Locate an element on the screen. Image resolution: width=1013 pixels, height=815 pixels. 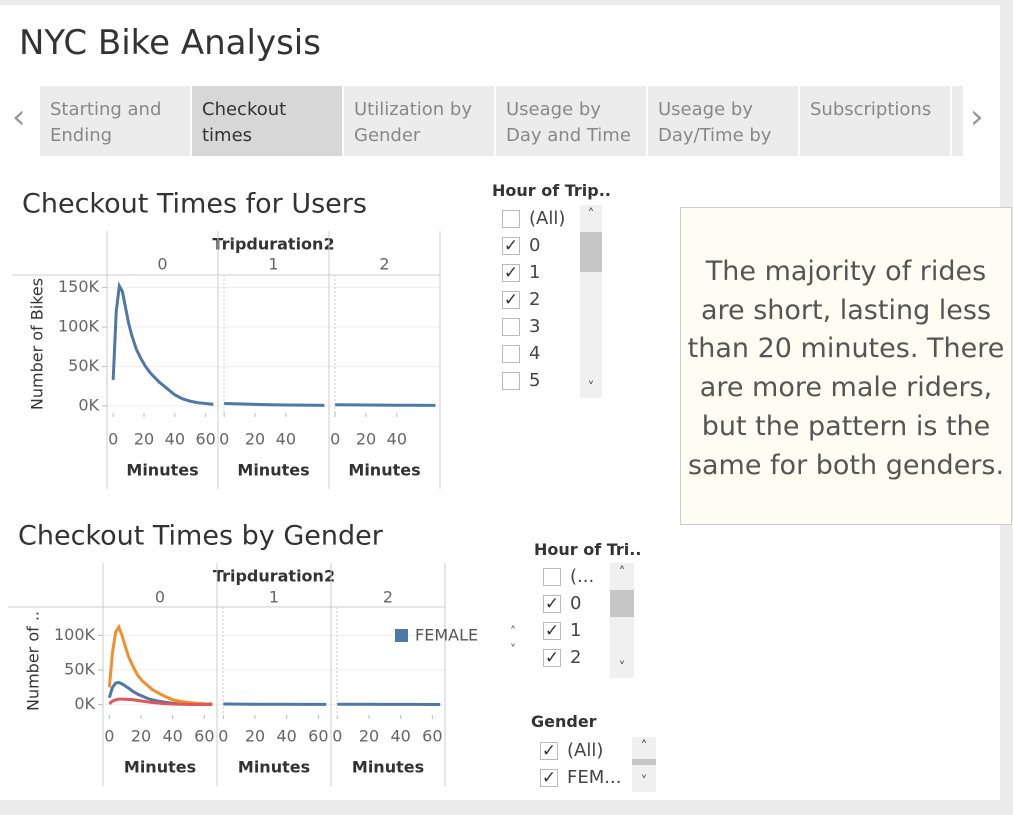
filter-item-label: 3 is located at coordinates (535, 326).